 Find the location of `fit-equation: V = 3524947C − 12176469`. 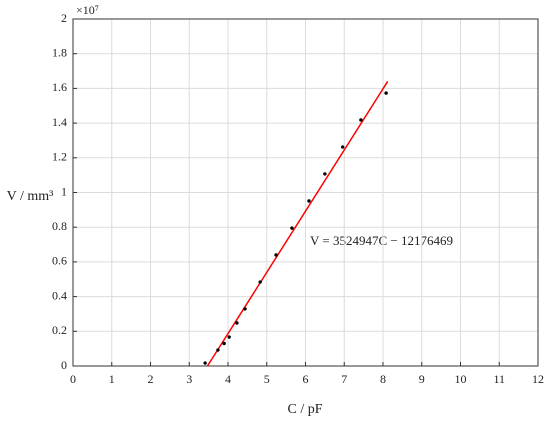

fit-equation: V = 3524947C − 12176469 is located at coordinates (381, 240).